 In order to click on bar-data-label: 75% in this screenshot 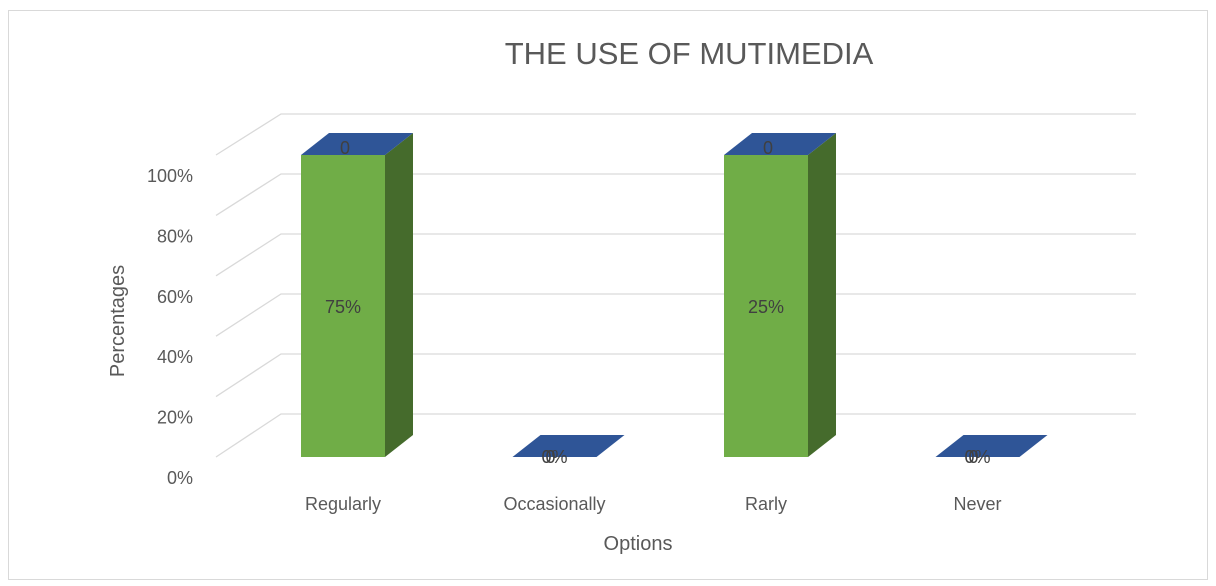, I will do `click(343, 307)`.